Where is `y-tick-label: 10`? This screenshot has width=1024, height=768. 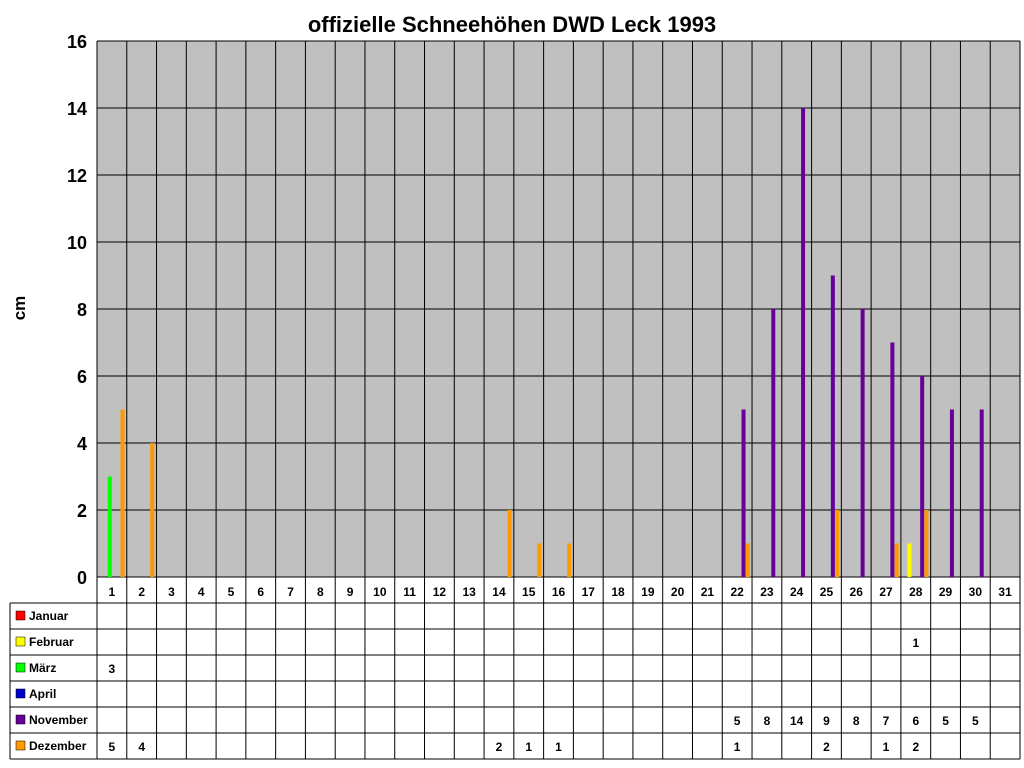 y-tick-label: 10 is located at coordinates (77, 243).